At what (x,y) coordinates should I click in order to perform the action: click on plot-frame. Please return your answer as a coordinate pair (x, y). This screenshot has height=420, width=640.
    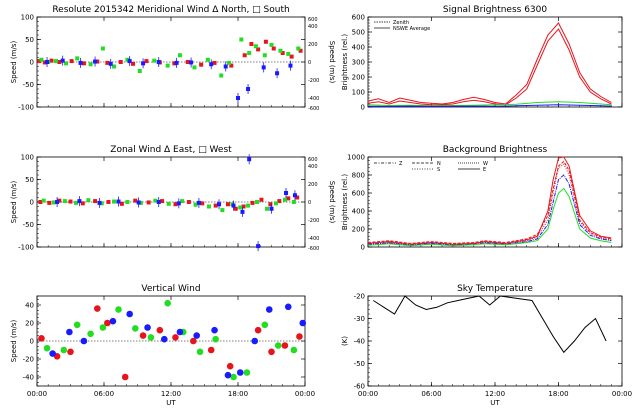
    Looking at the image, I should click on (495, 202).